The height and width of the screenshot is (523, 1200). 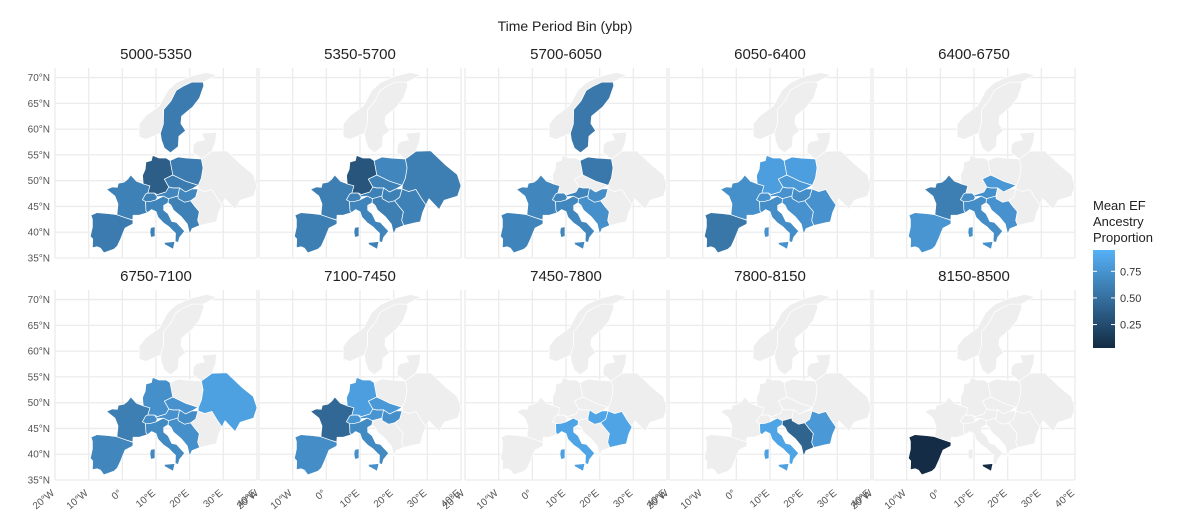 I want to click on legend-tick-label: 0.25, so click(x=1130, y=326).